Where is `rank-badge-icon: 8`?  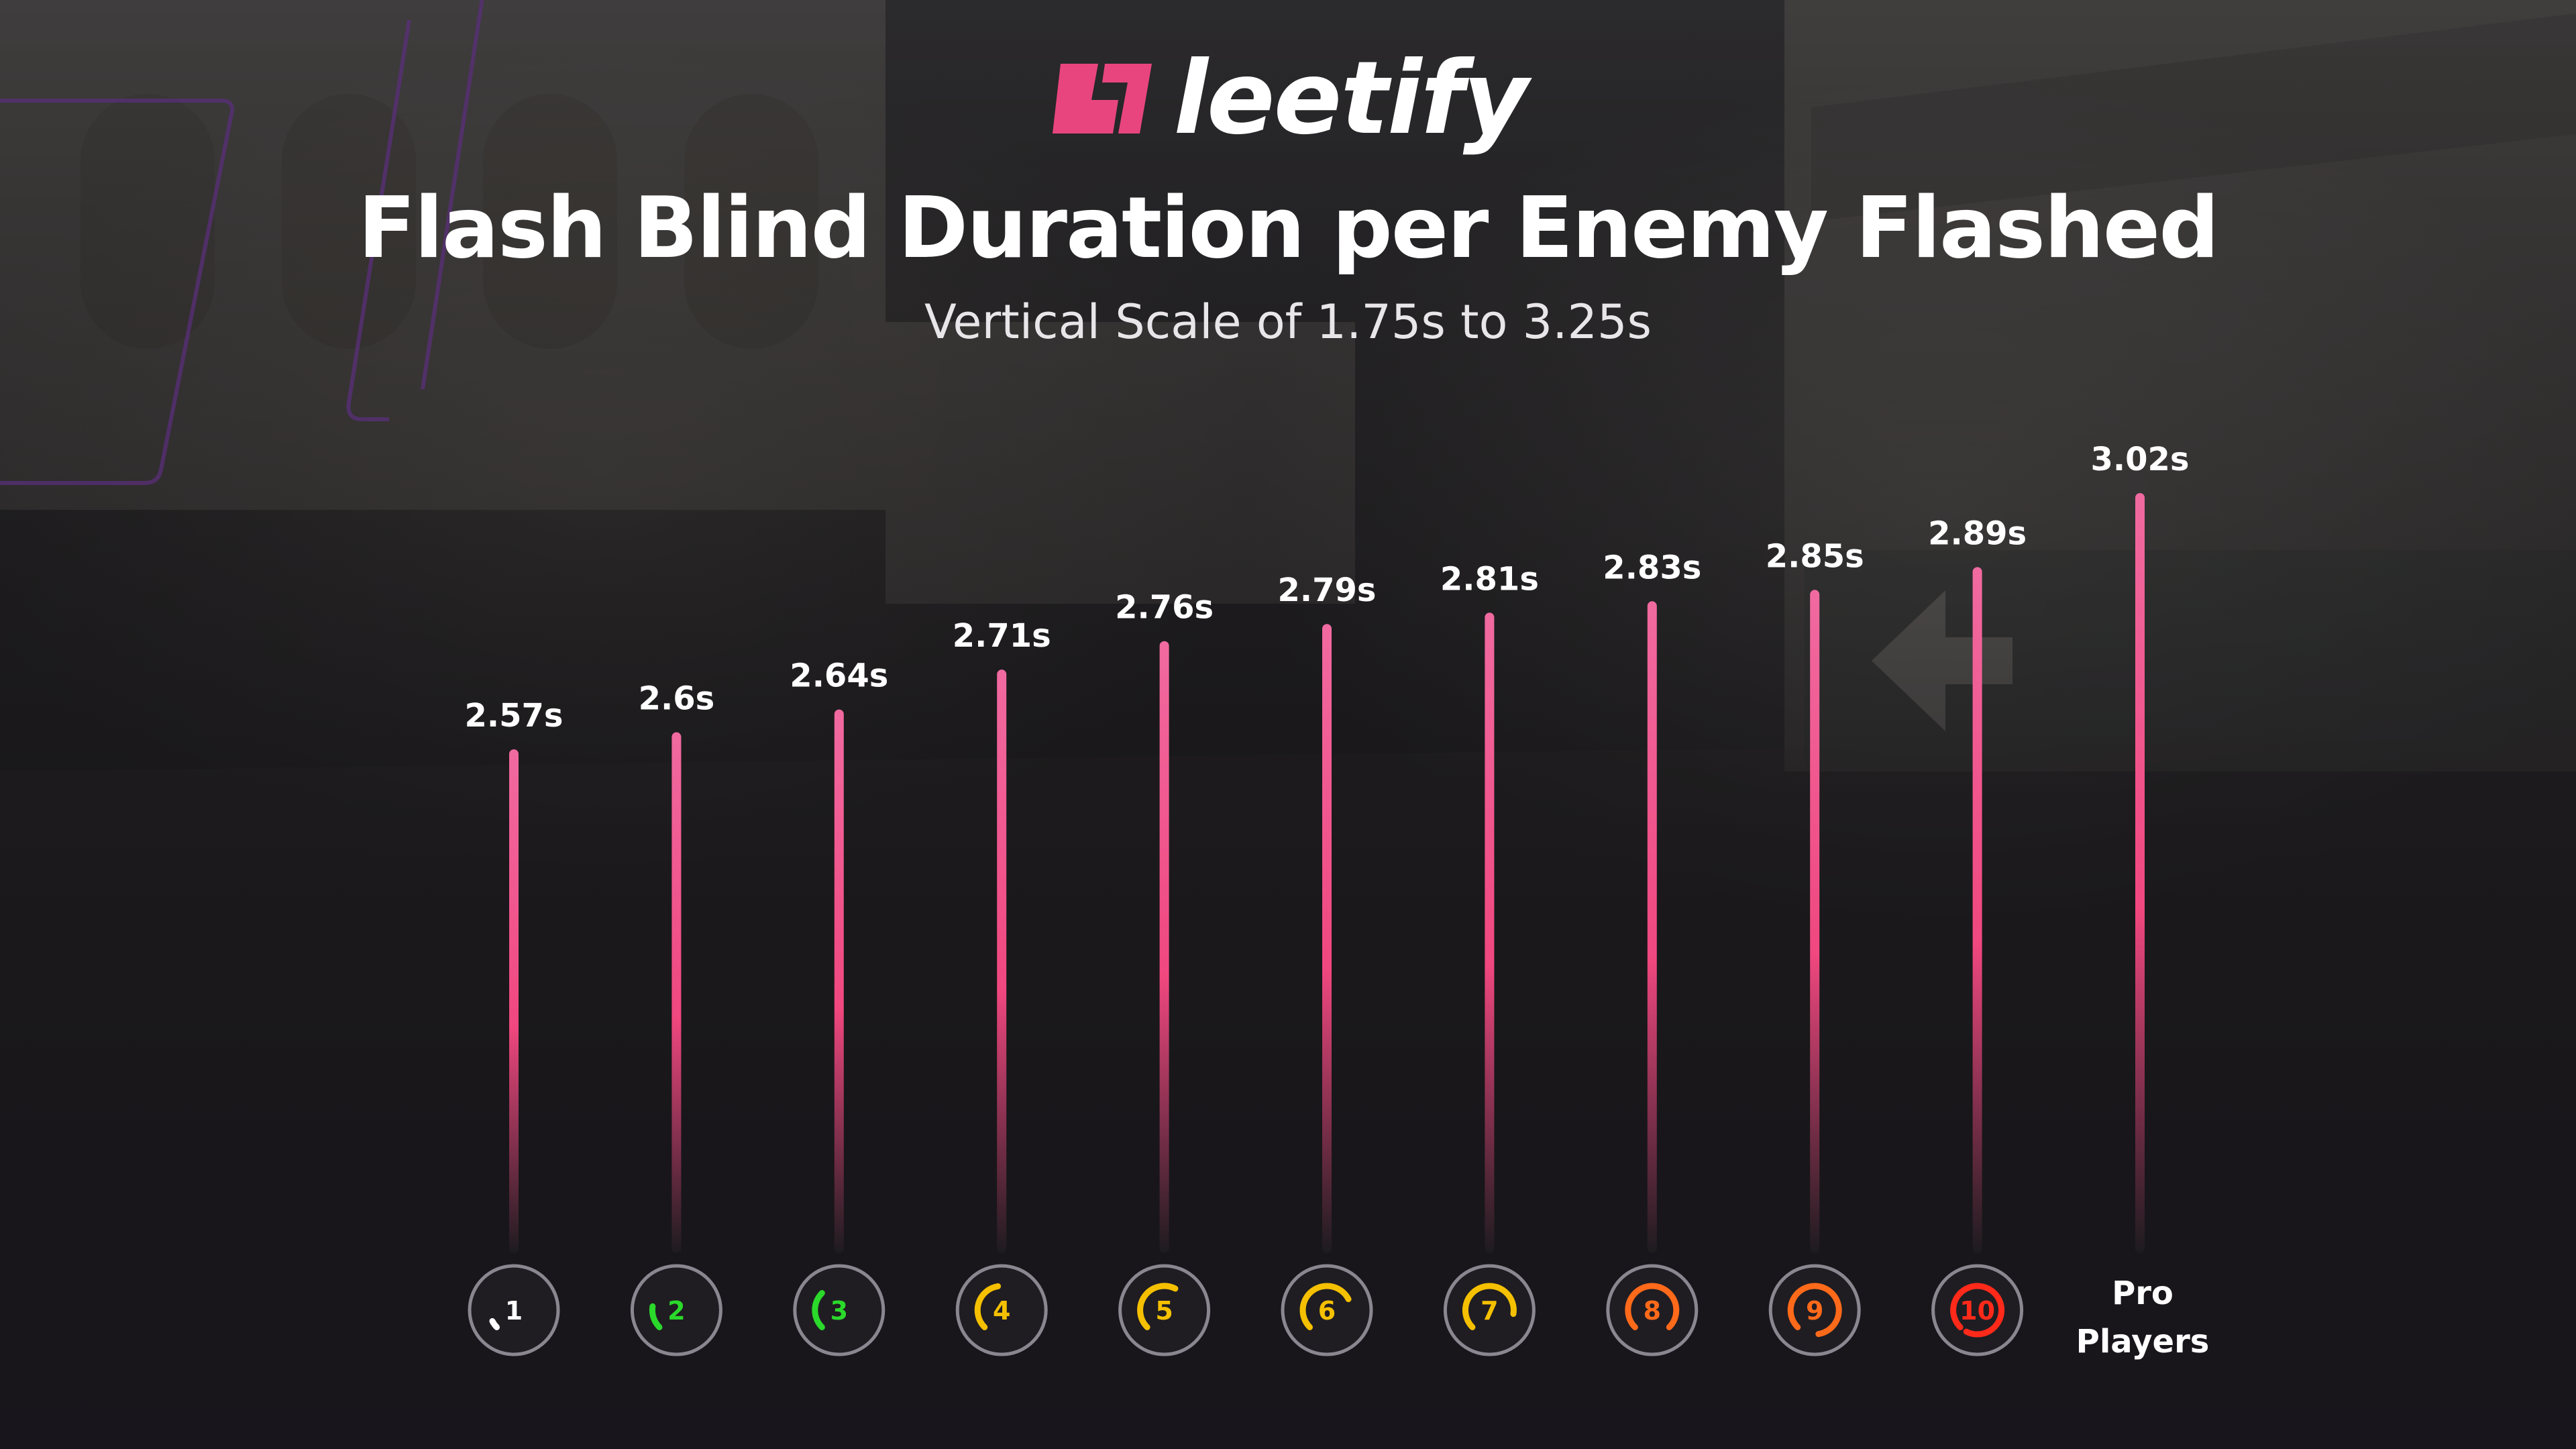
rank-badge-icon: 8 is located at coordinates (1652, 1310).